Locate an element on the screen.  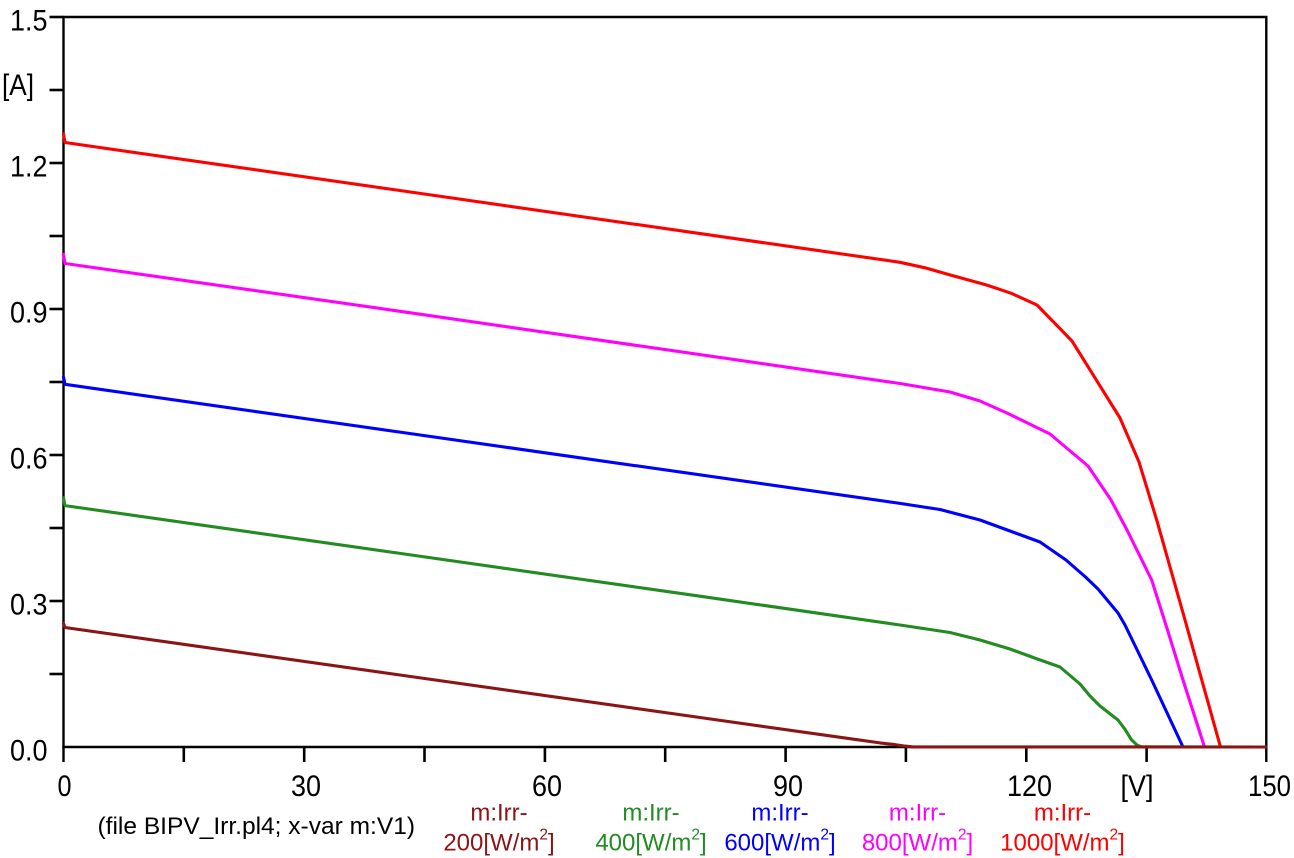
svg-text: 200[W/m2] is located at coordinates (498, 842).